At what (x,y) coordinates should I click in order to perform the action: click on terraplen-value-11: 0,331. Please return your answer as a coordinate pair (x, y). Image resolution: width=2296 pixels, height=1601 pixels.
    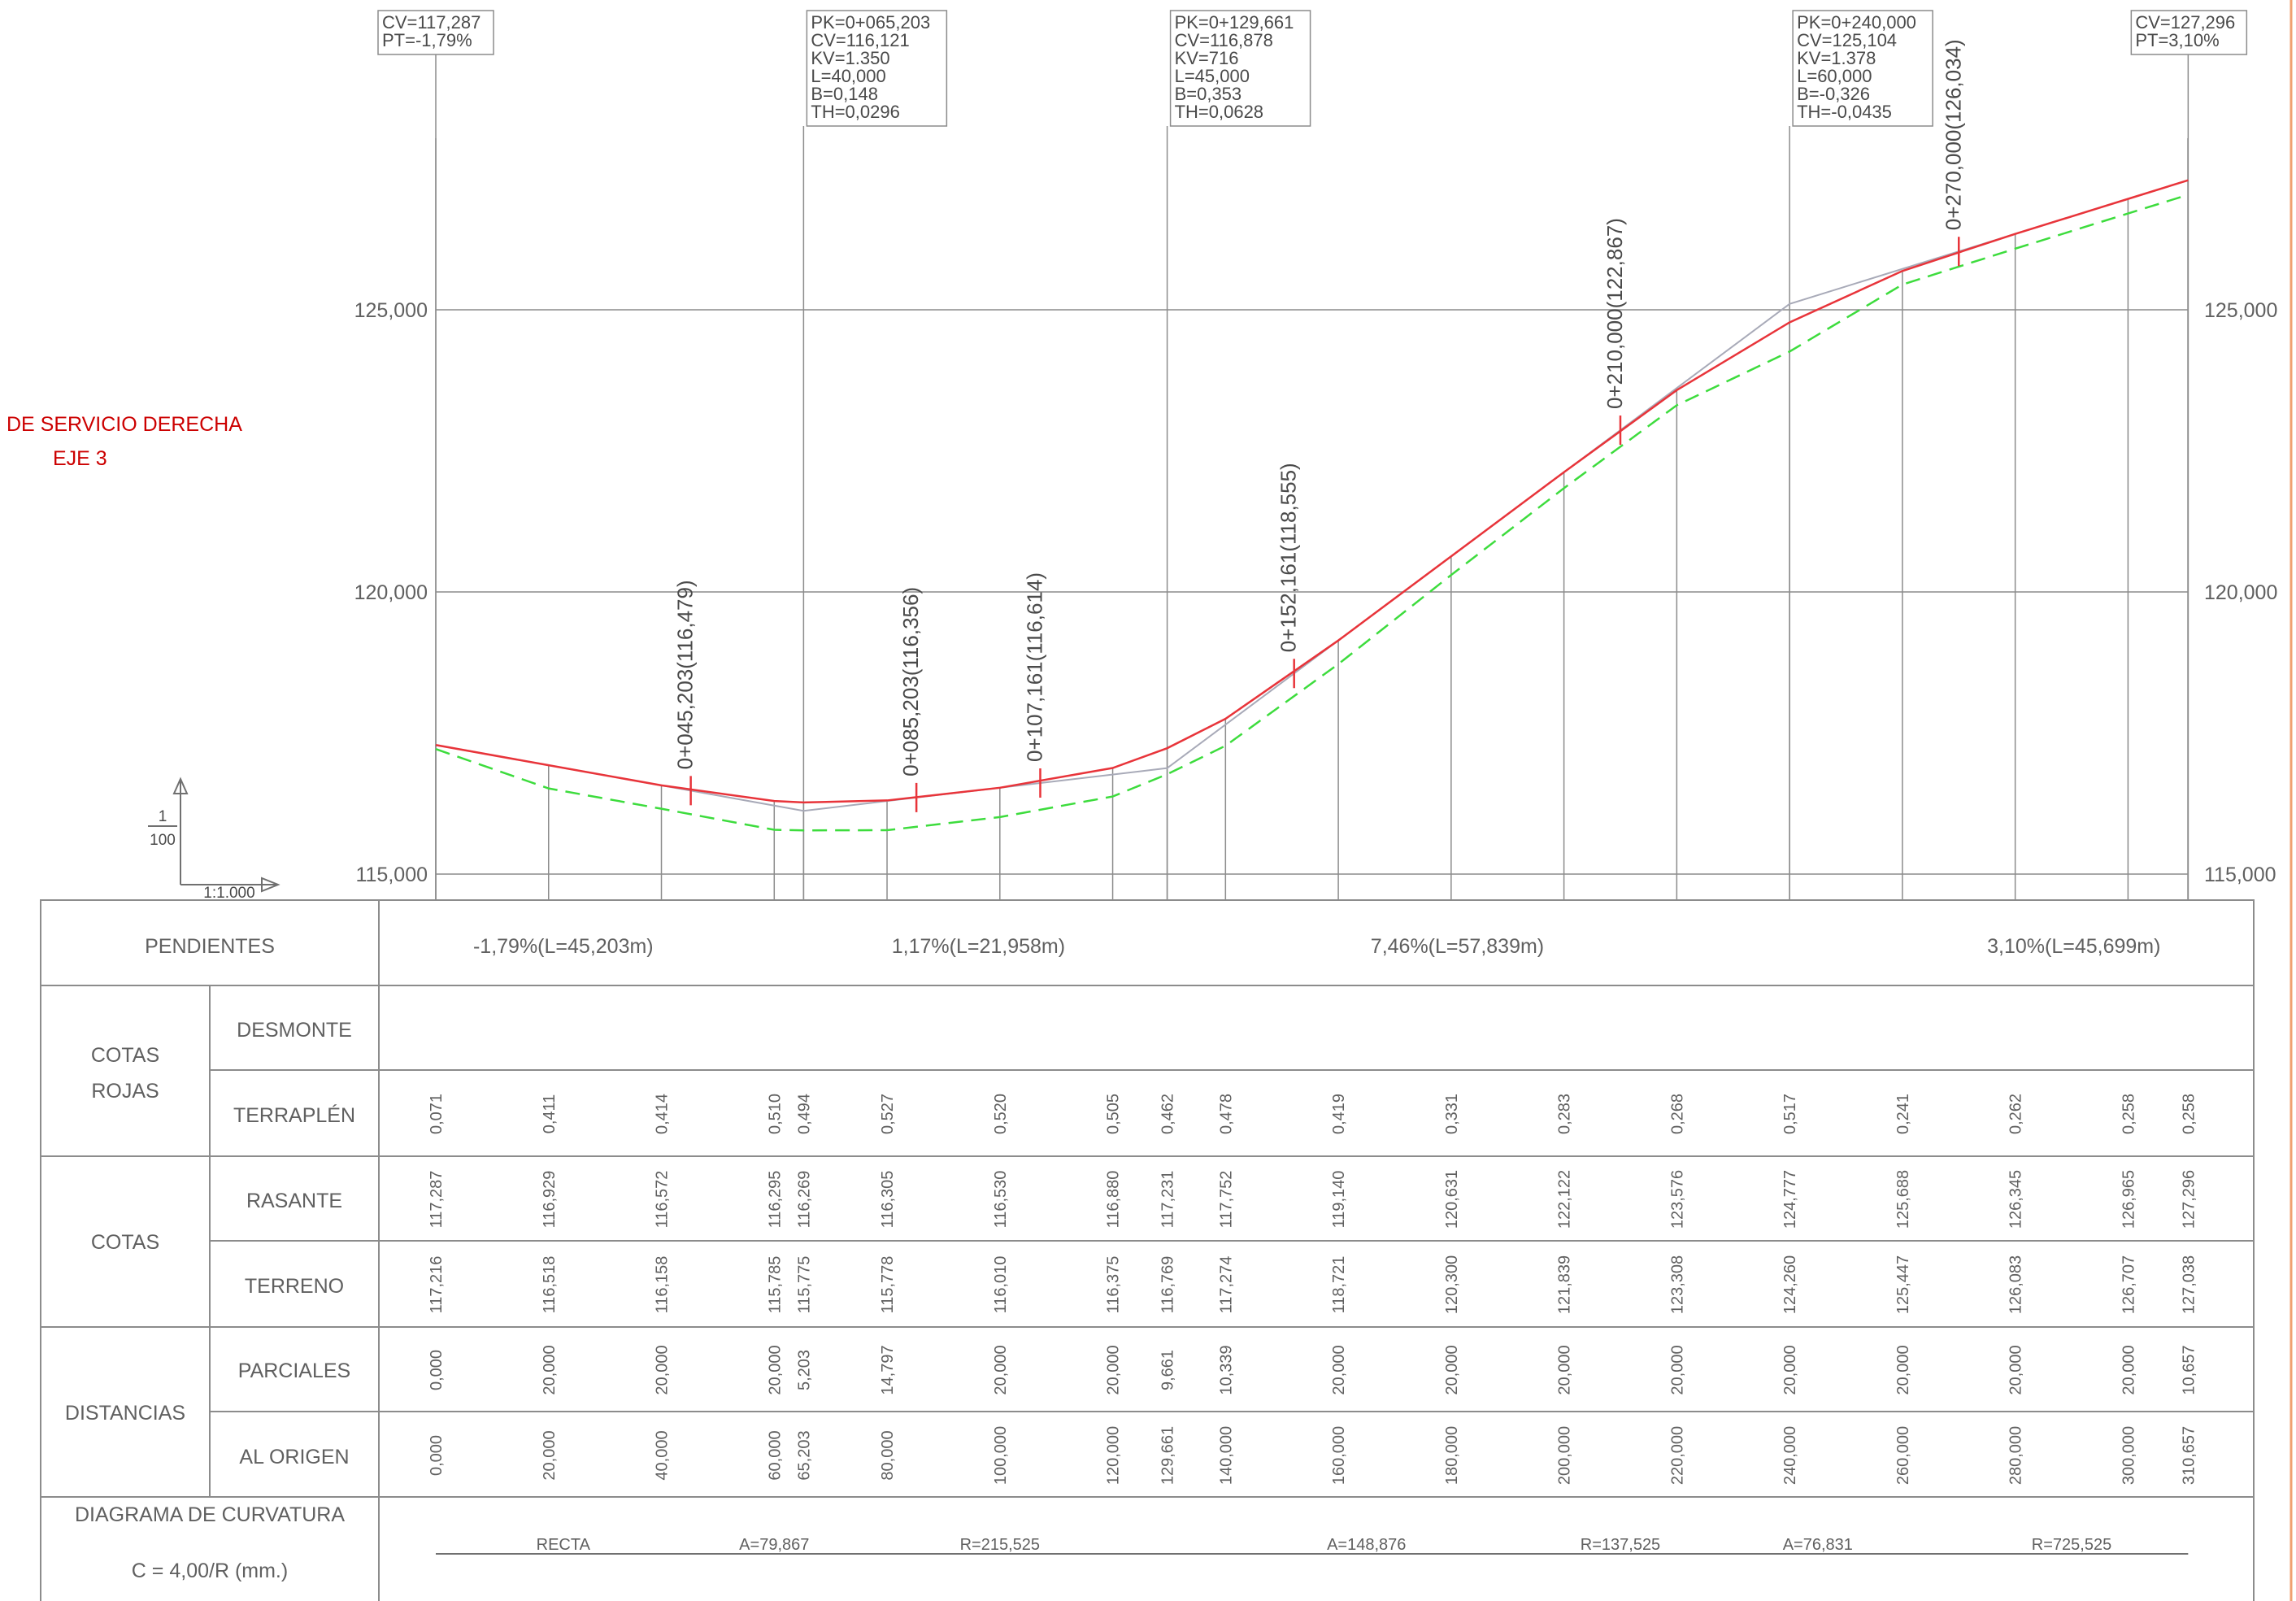
    Looking at the image, I should click on (1452, 1114).